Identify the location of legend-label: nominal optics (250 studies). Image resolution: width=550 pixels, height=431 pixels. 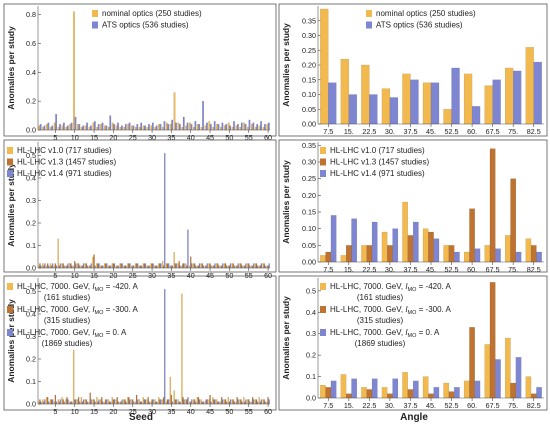
(152, 13).